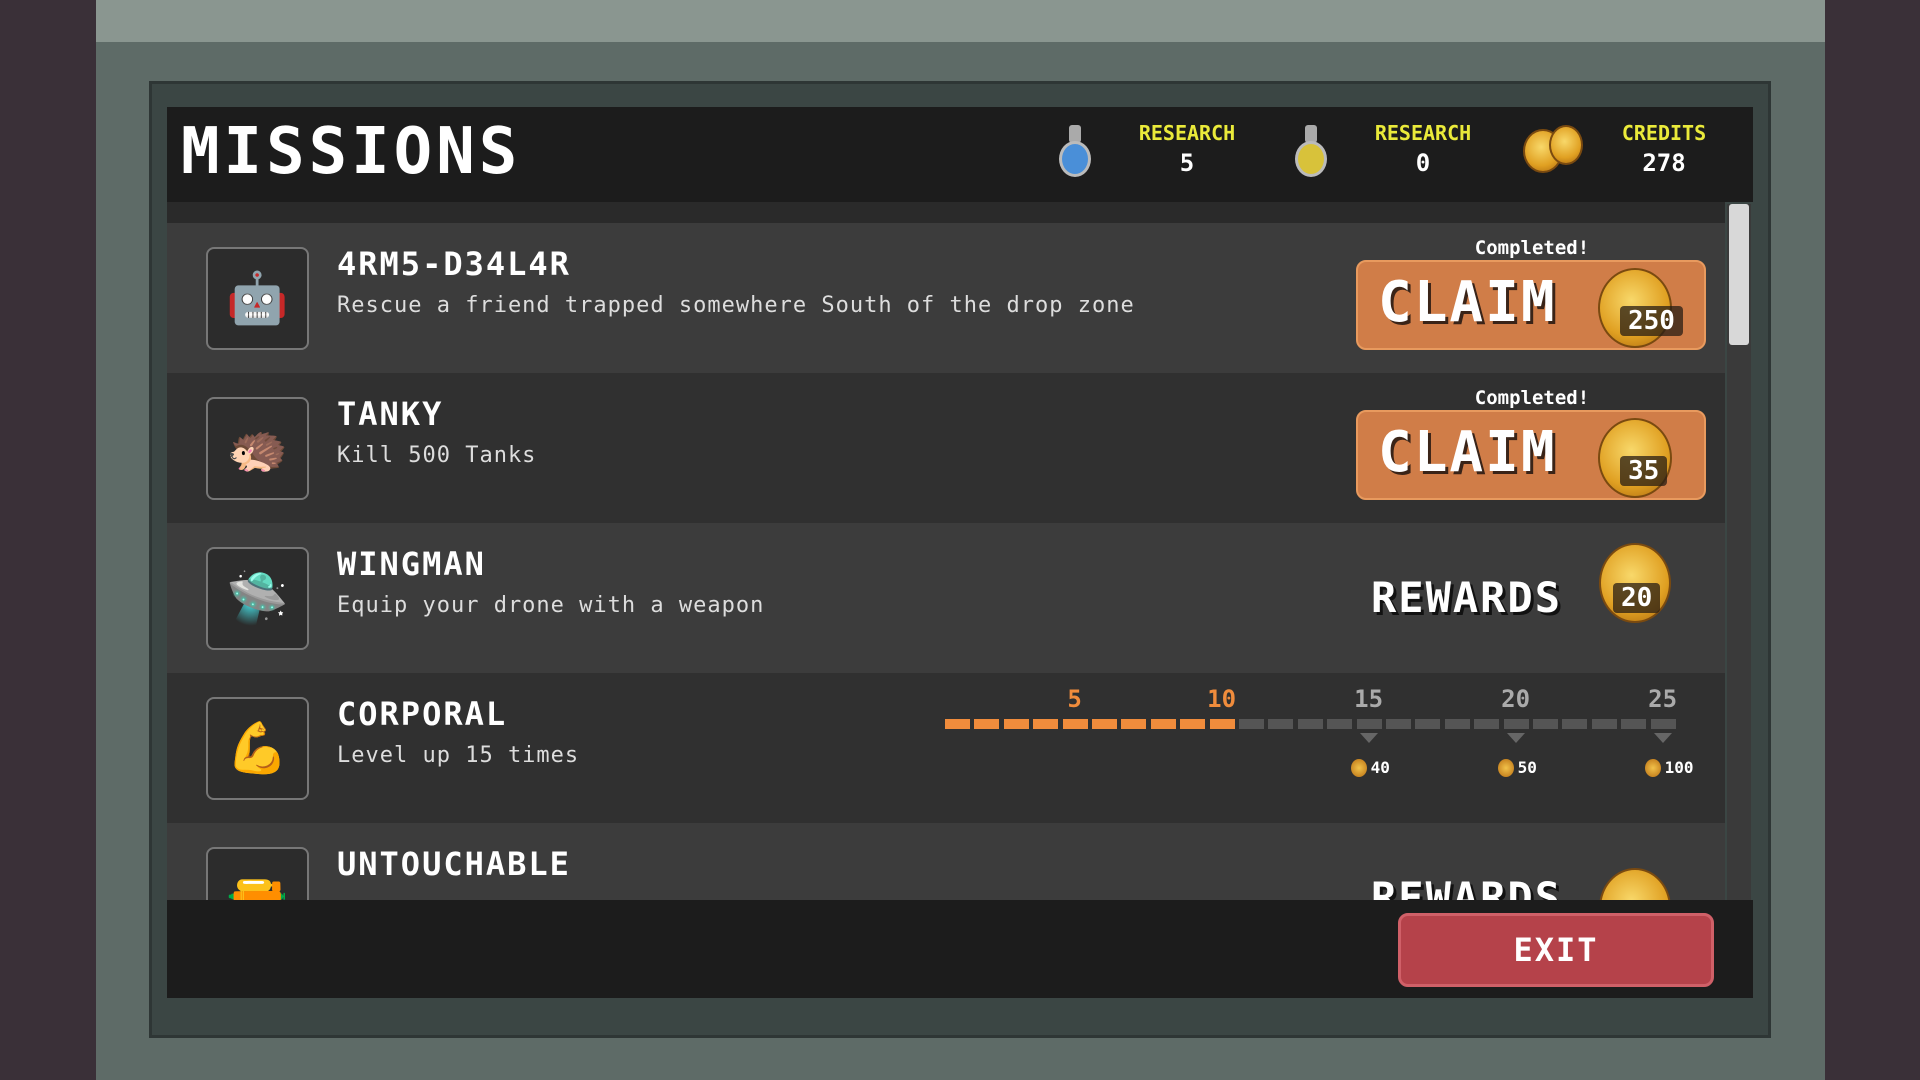 This screenshot has width=1920, height=1080. I want to click on blue-flask-icon, so click(1075, 152).